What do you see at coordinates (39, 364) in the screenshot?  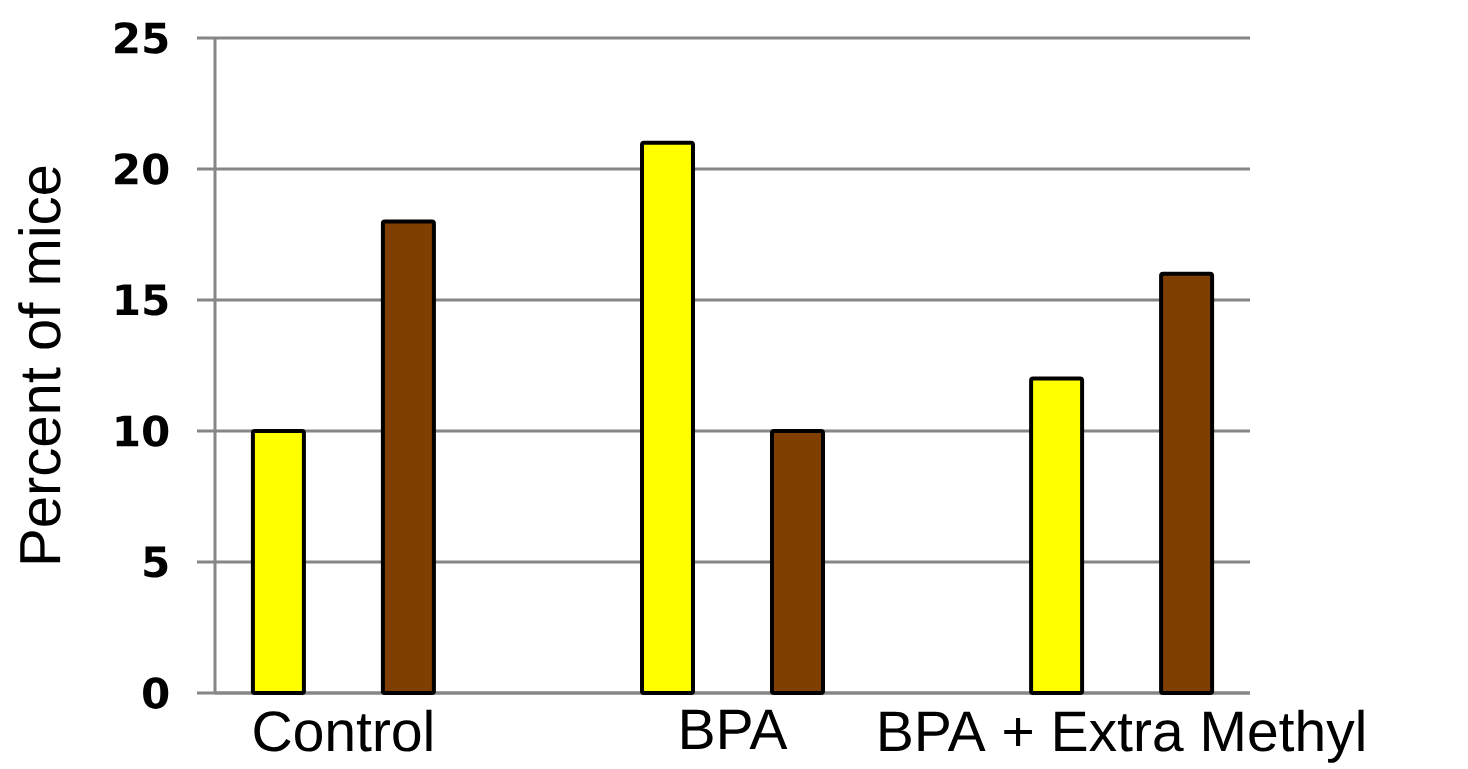 I see `y-axis-title: Percent of mice` at bounding box center [39, 364].